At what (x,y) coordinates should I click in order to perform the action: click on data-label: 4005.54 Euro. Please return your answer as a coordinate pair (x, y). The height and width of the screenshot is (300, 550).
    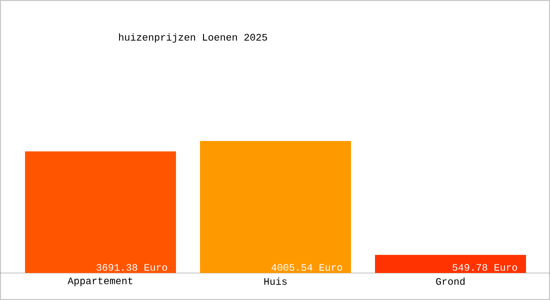
    Looking at the image, I should click on (306, 267).